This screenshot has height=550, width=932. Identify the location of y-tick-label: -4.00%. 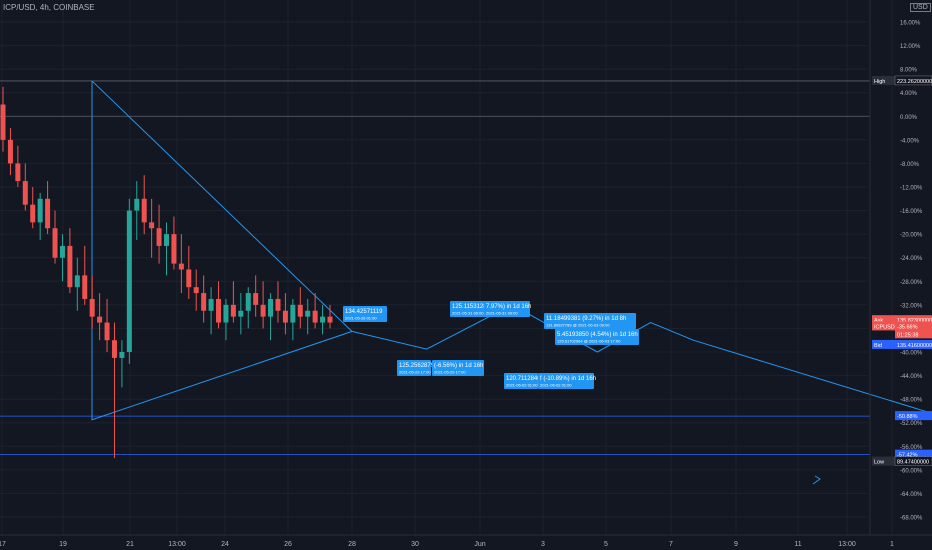
(910, 141).